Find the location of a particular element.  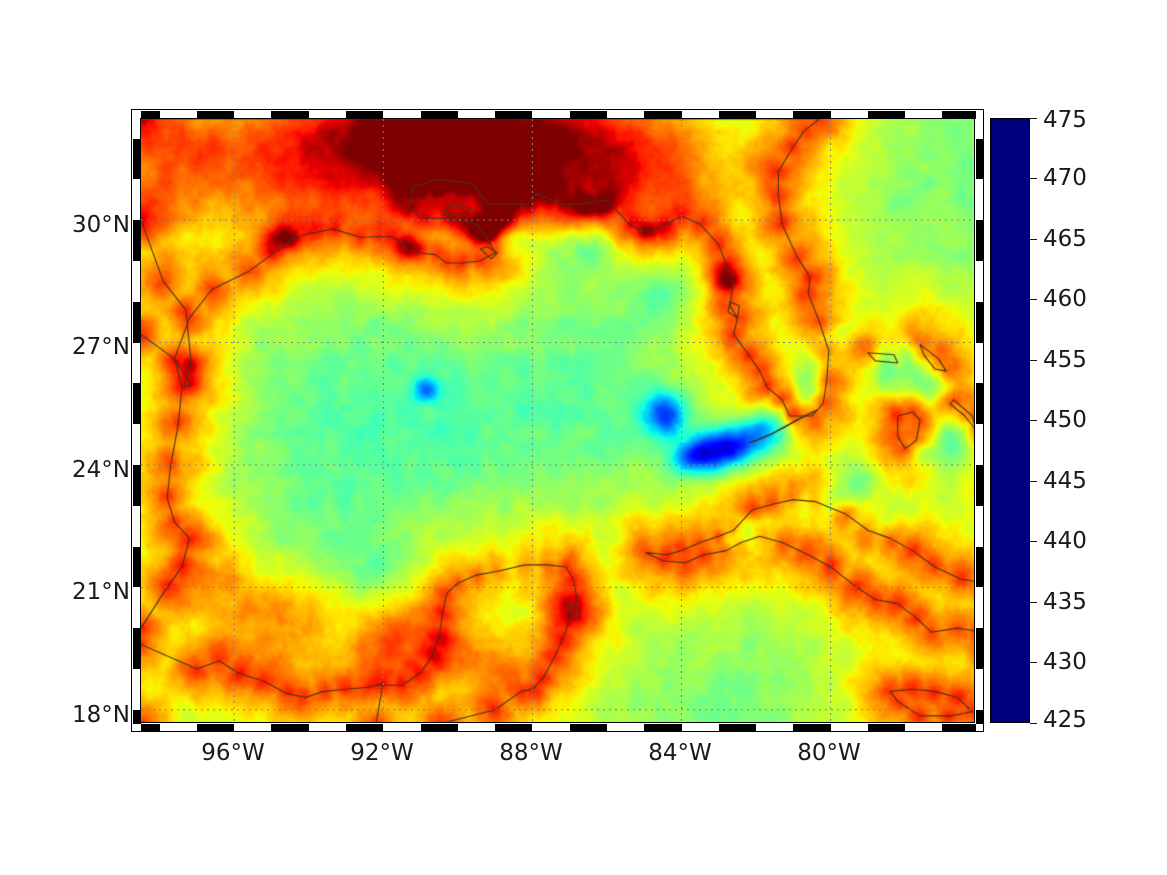

x-tick-label-80W: 80°W is located at coordinates (829, 753).